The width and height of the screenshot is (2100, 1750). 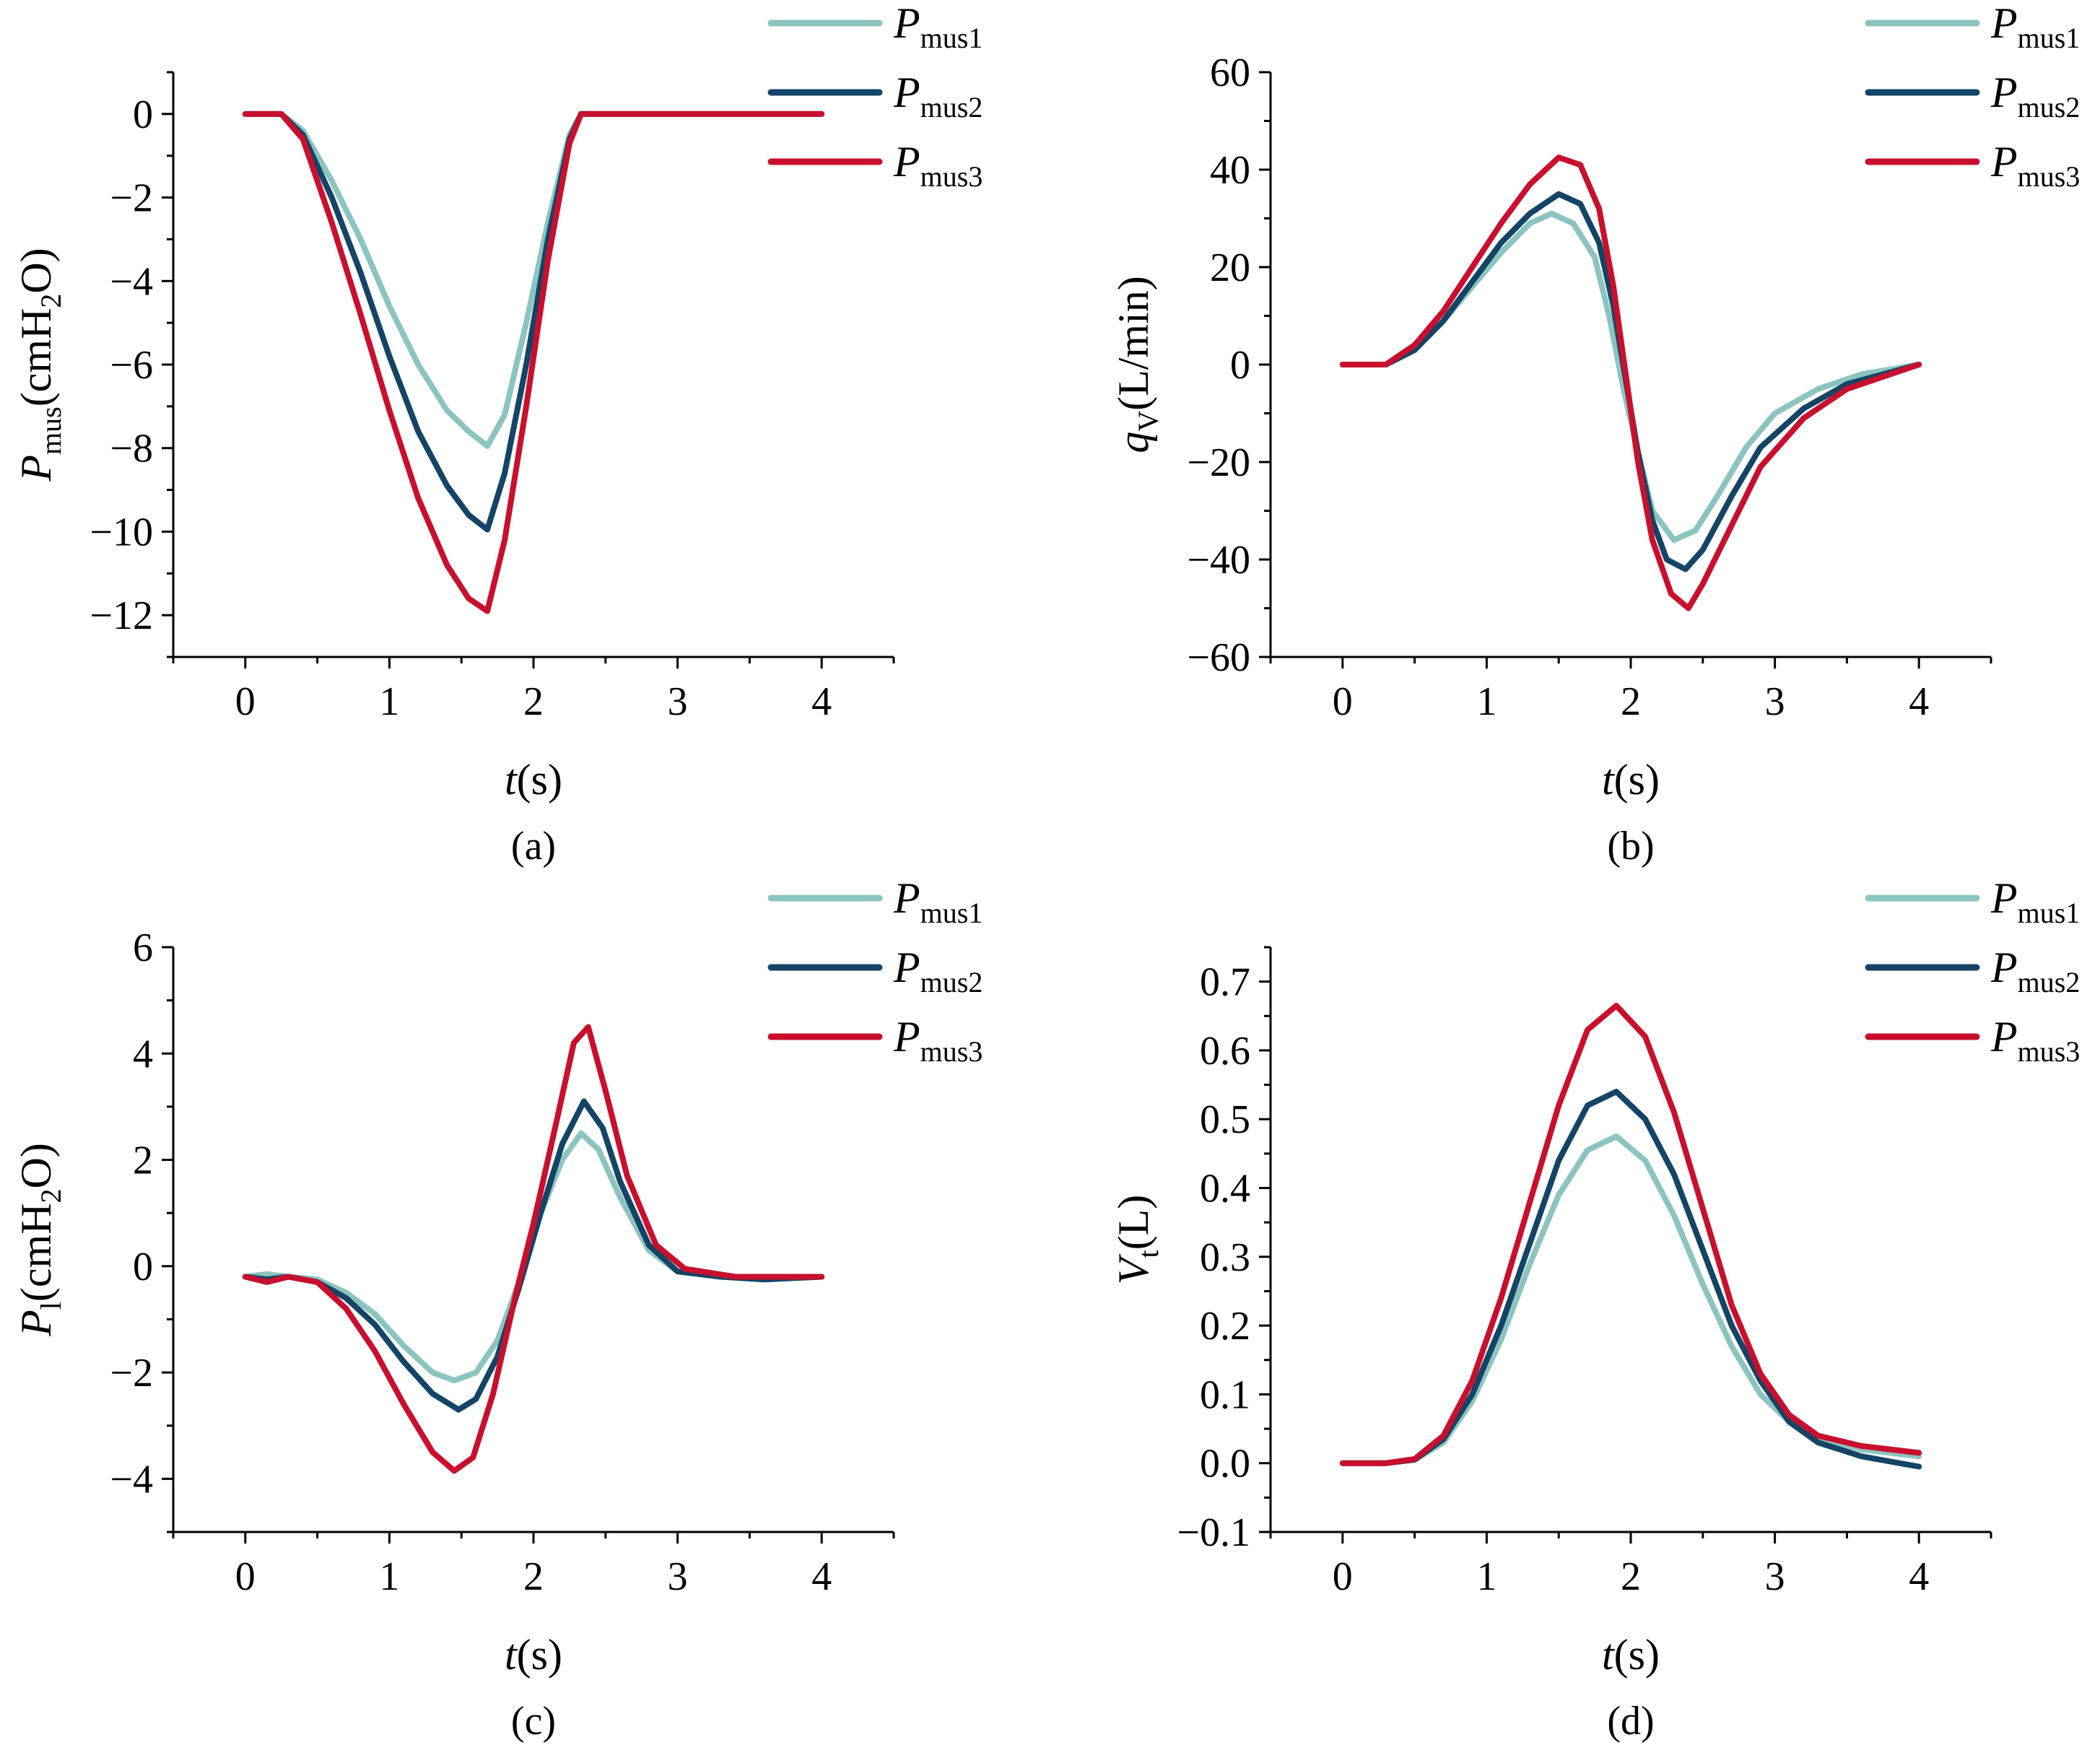 What do you see at coordinates (121, 532) in the screenshot?
I see `y-tick-label: −10` at bounding box center [121, 532].